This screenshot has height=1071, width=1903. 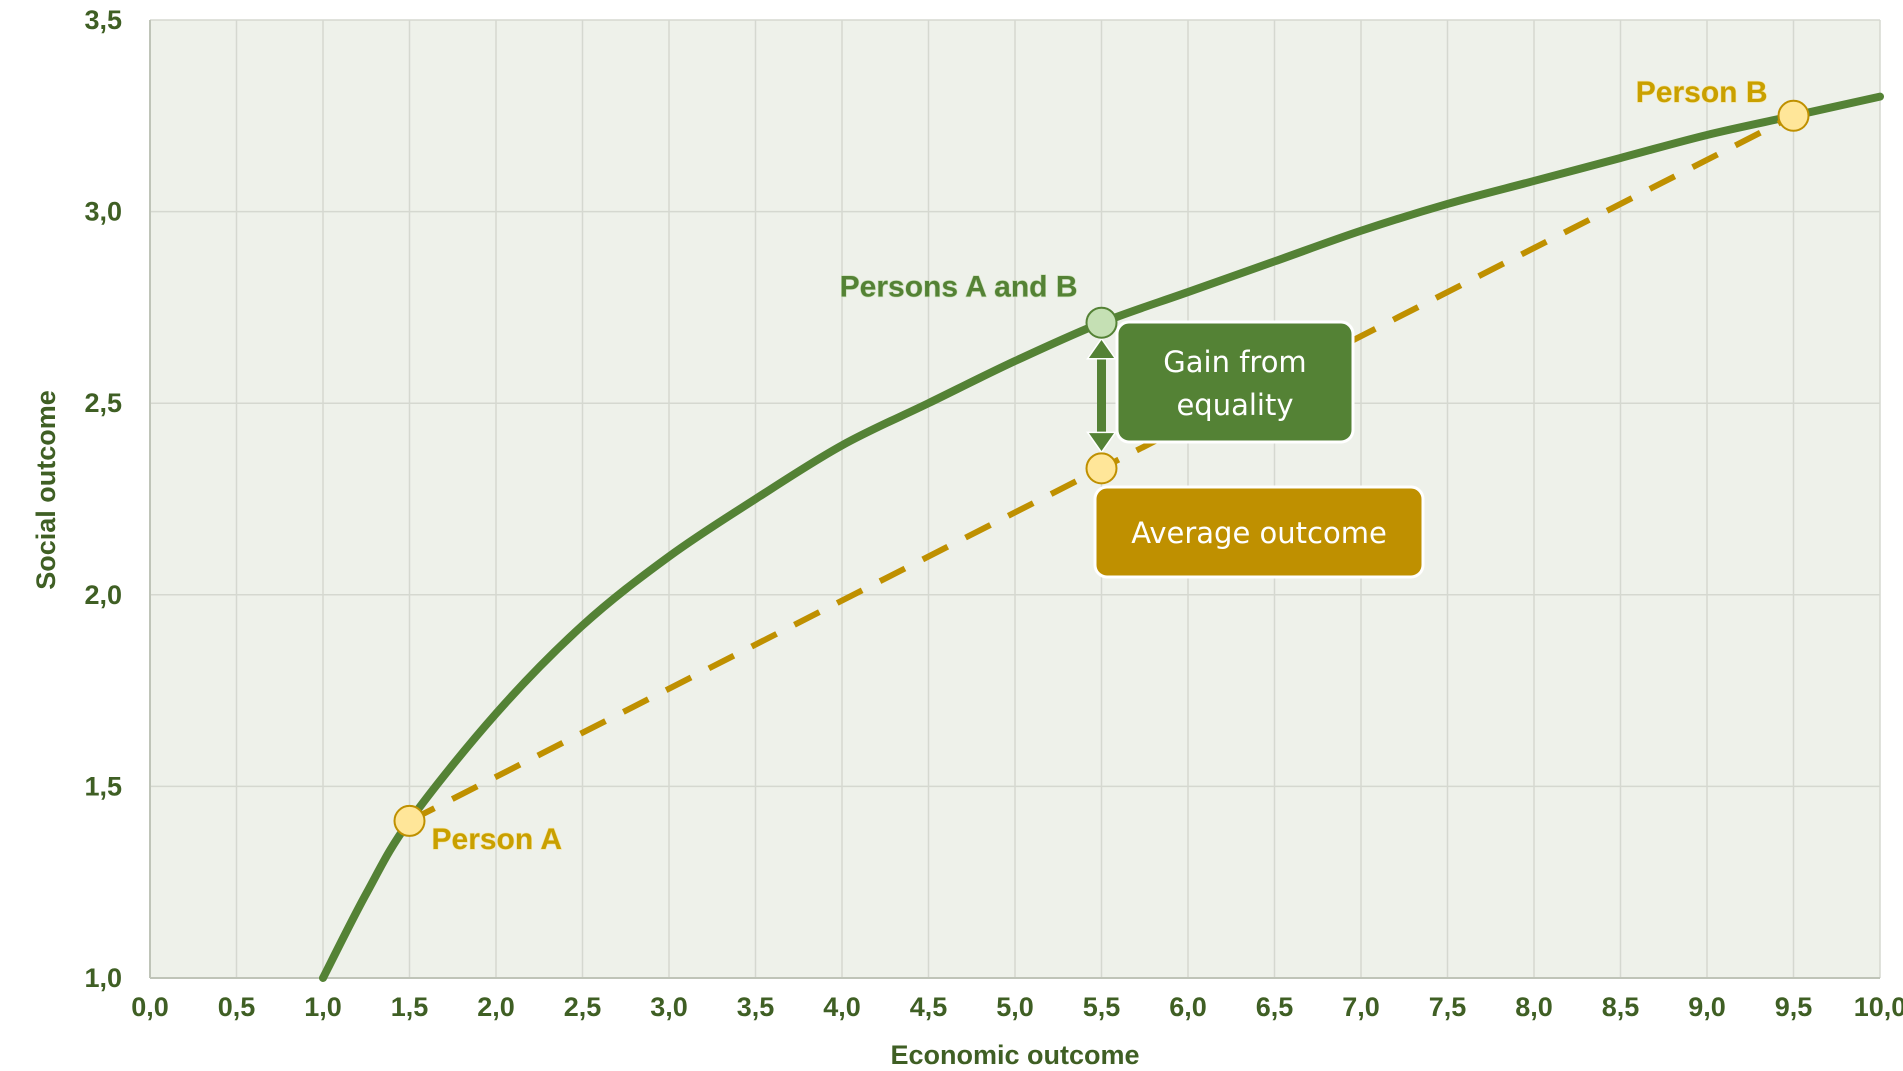 What do you see at coordinates (1448, 1007) in the screenshot?
I see `x-tick-label: 7,5` at bounding box center [1448, 1007].